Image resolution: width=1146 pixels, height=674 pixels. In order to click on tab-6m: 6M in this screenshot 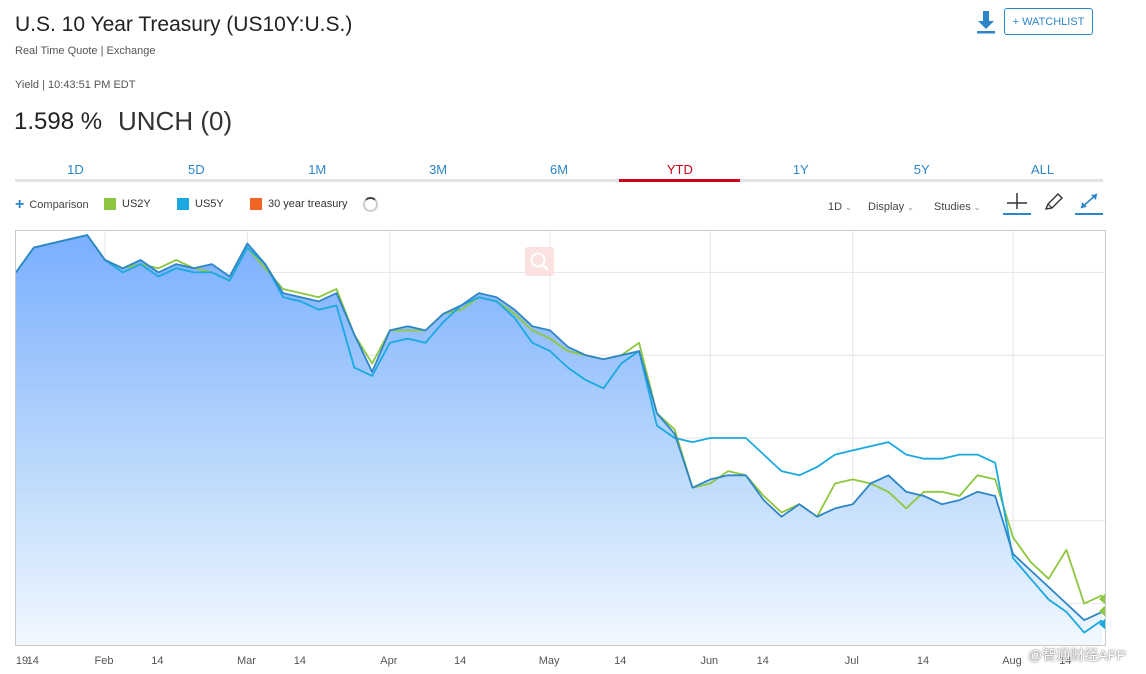, I will do `click(559, 169)`.